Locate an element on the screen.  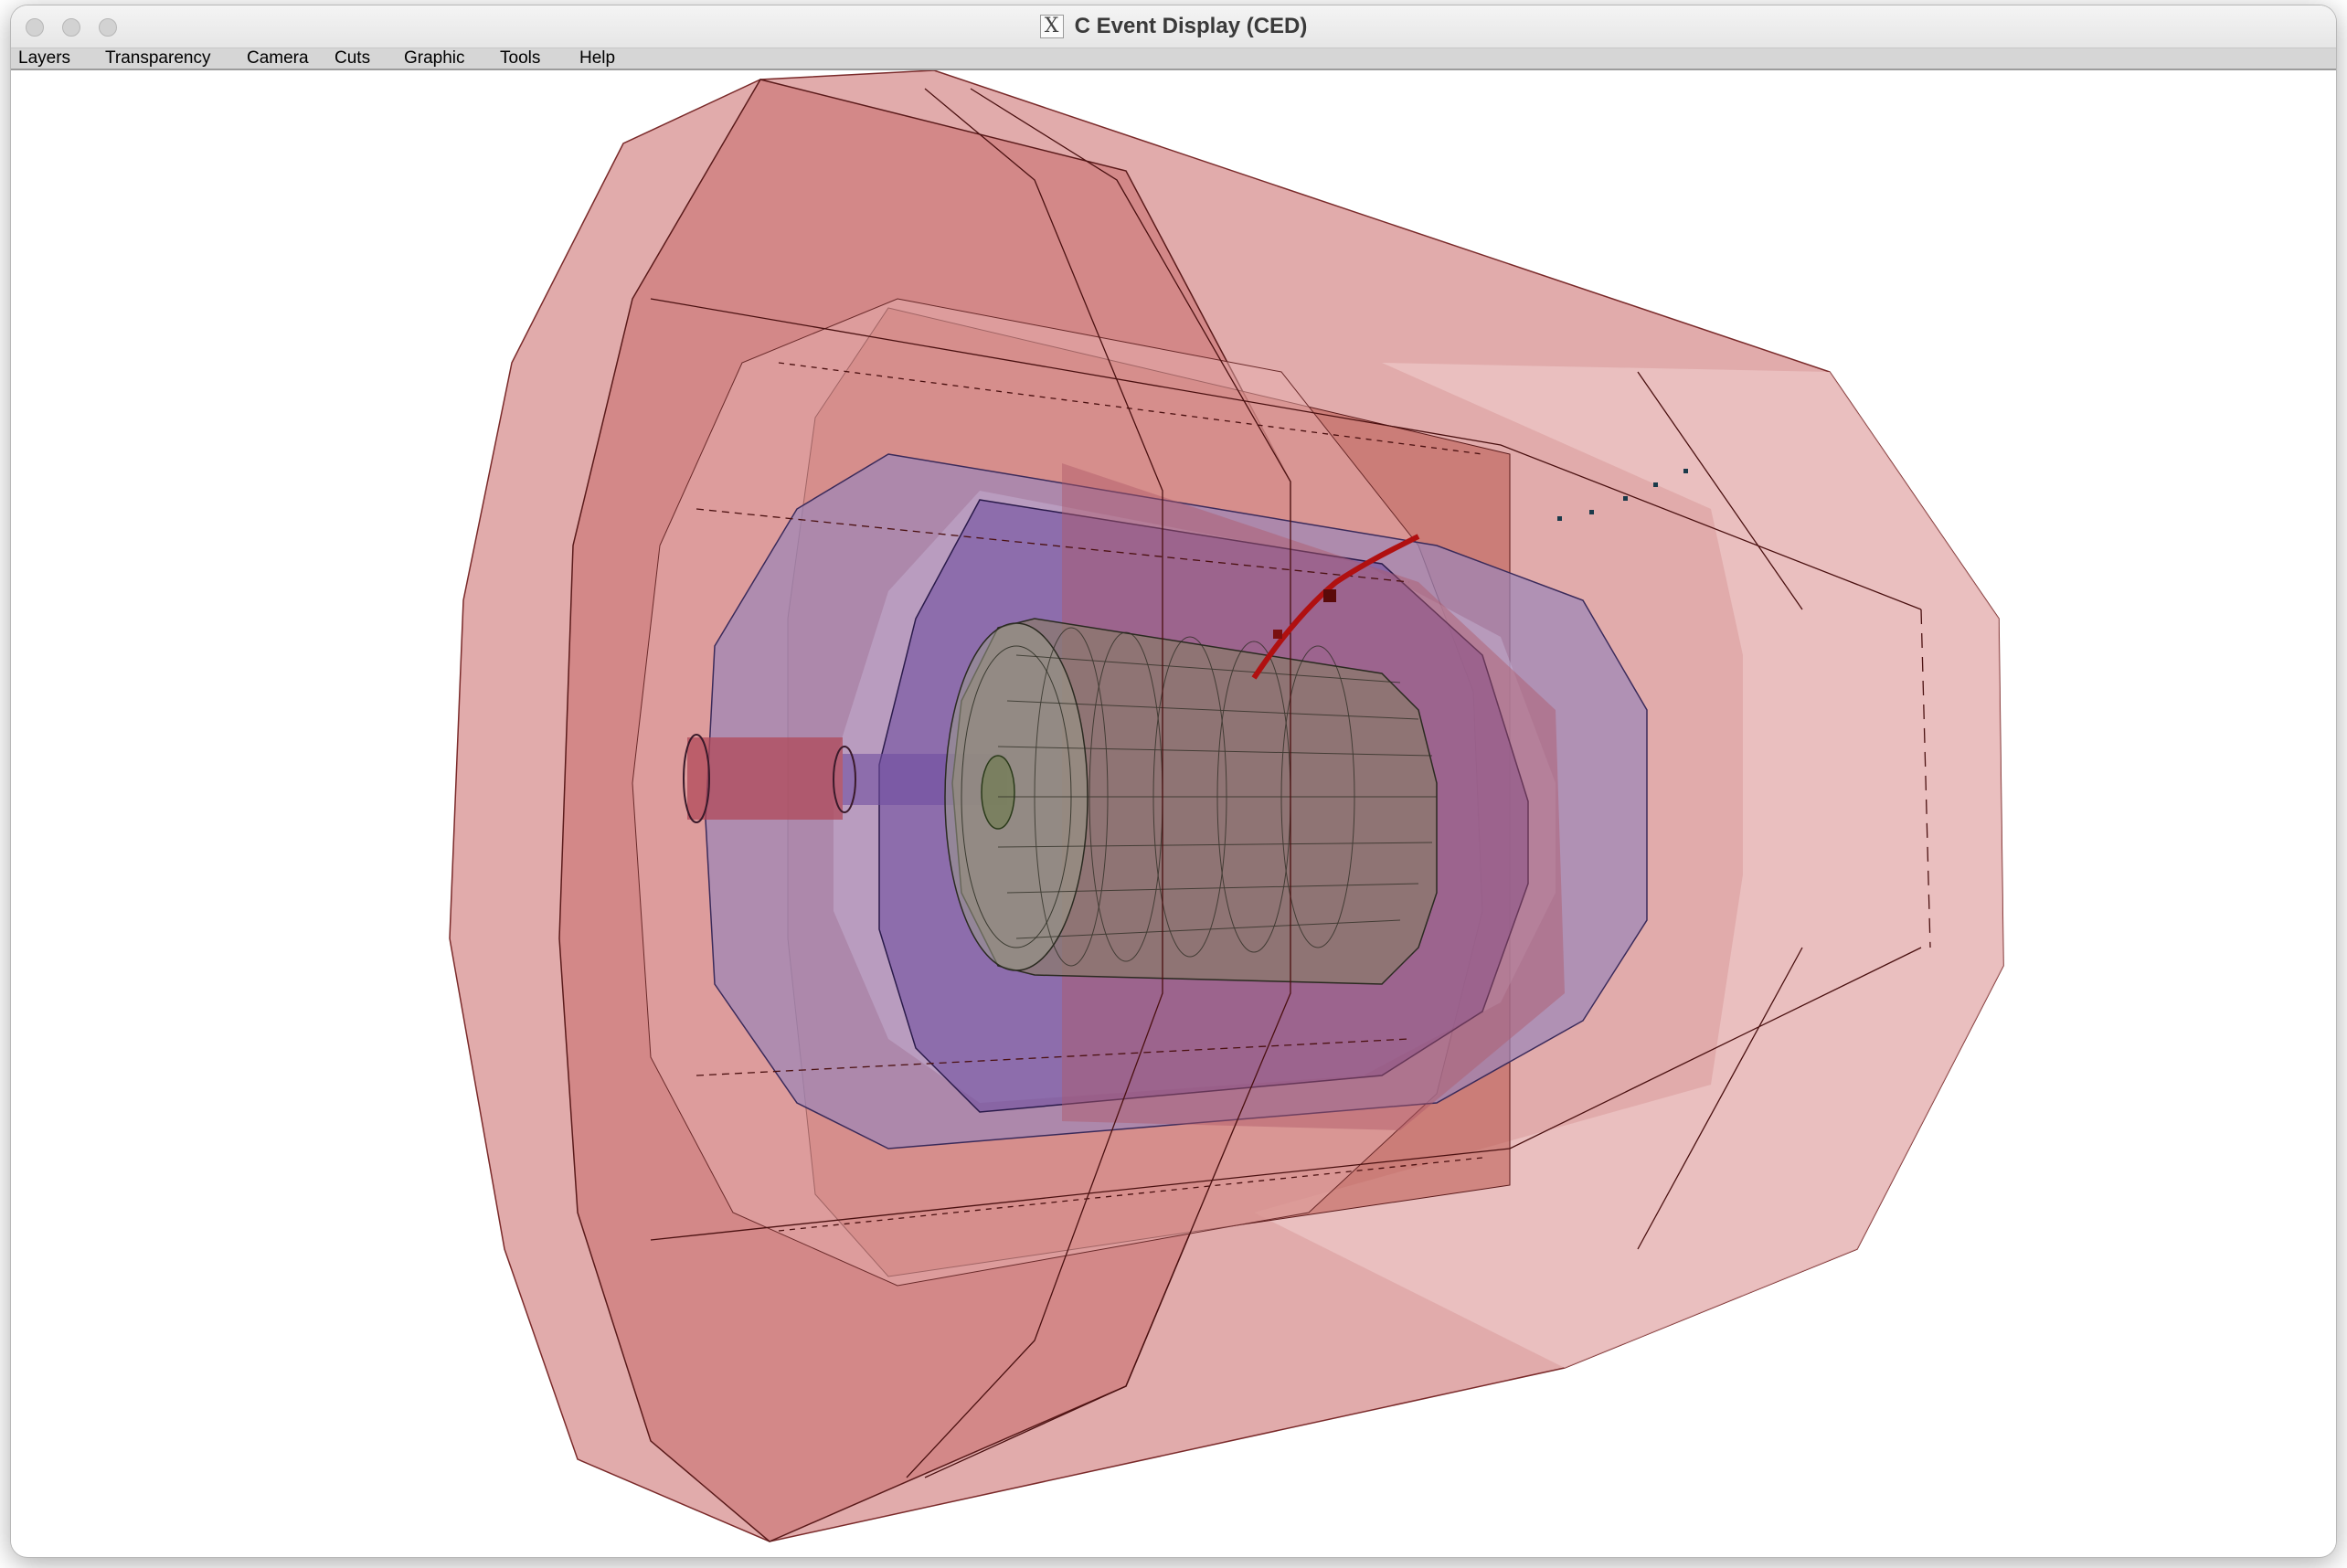
beam-pipe is located at coordinates (765, 778).